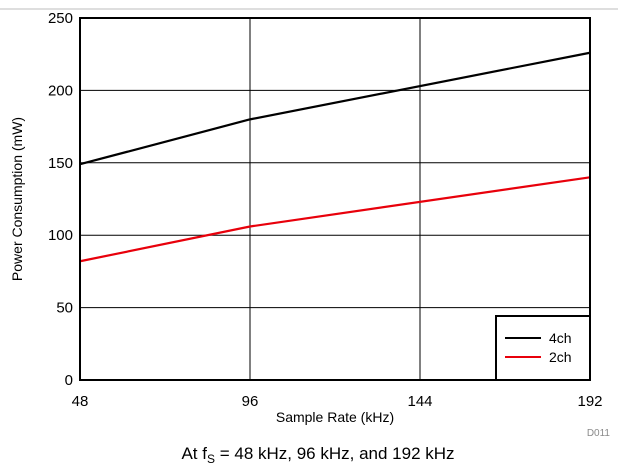 The height and width of the screenshot is (464, 618). Describe the element at coordinates (337, 401) in the screenshot. I see `x-tick-labels: 48 96 144 192` at that location.